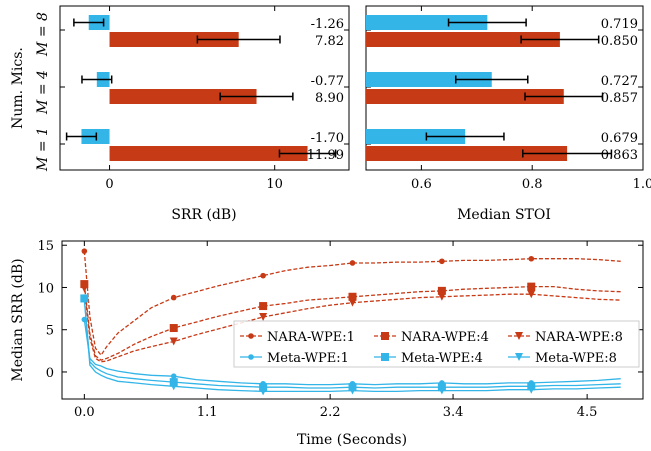 The height and width of the screenshot is (451, 651). Describe the element at coordinates (325, 155) in the screenshot. I see `data-label: 11.99` at that location.